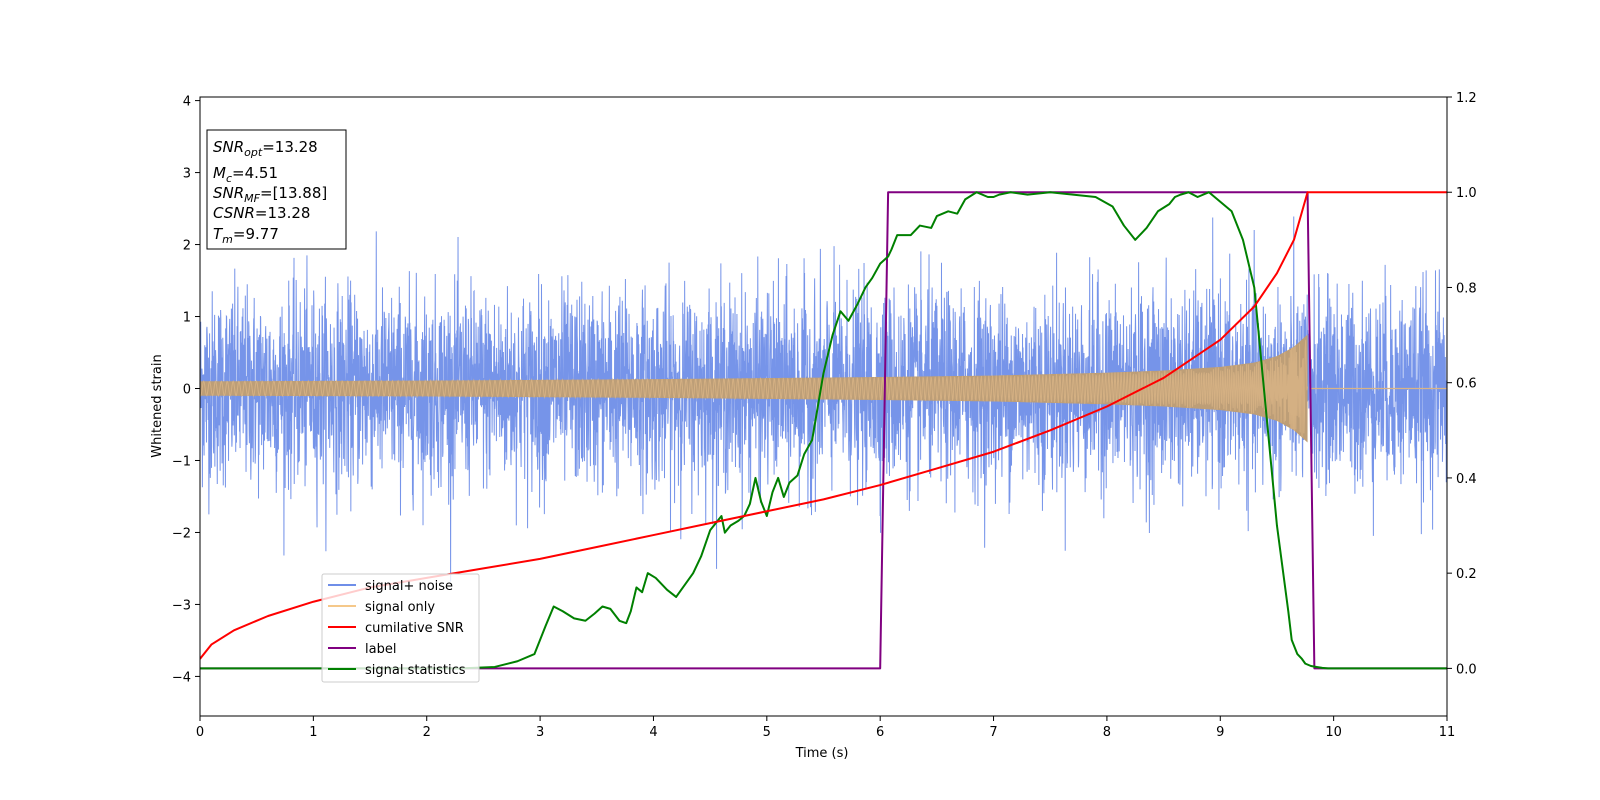 The image size is (1600, 800). I want to click on x-tick-label: 7, so click(993, 732).